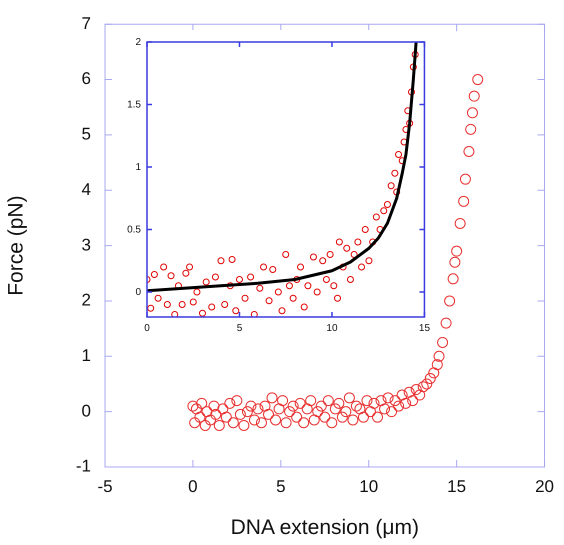 The width and height of the screenshot is (564, 545). What do you see at coordinates (324, 528) in the screenshot?
I see `x-axis-title: DNA extension (μm)` at bounding box center [324, 528].